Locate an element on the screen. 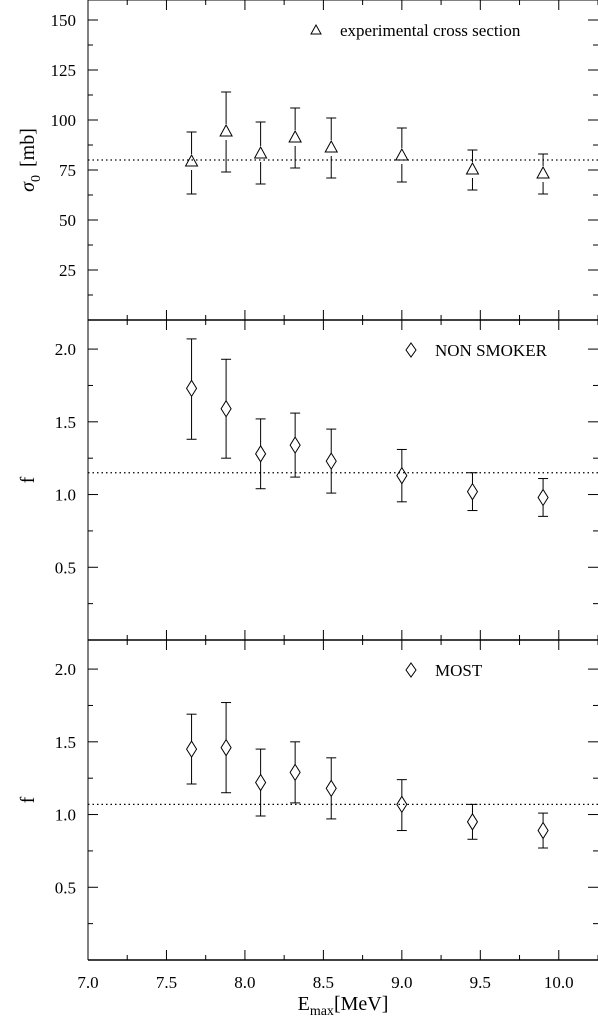 This screenshot has height=1023, width=598. y-axis-title: σ0 [mb] is located at coordinates (30, 160).